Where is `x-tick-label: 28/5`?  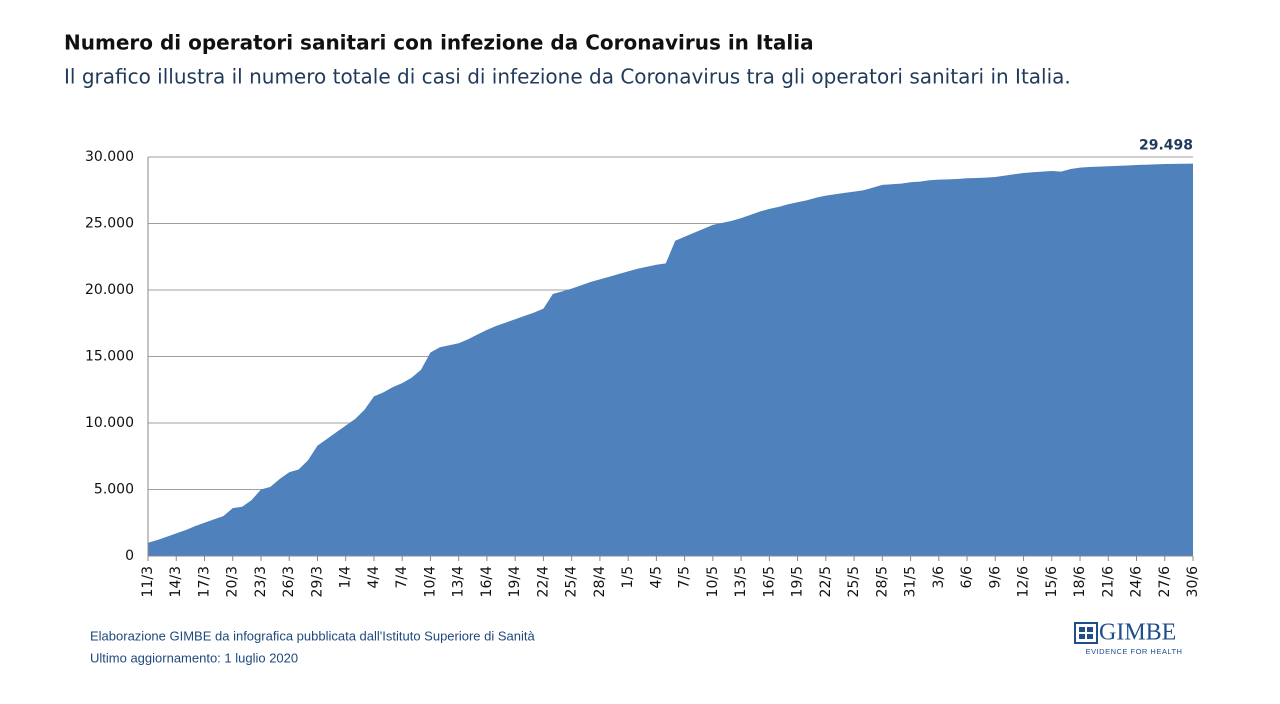 x-tick-label: 28/5 is located at coordinates (882, 581).